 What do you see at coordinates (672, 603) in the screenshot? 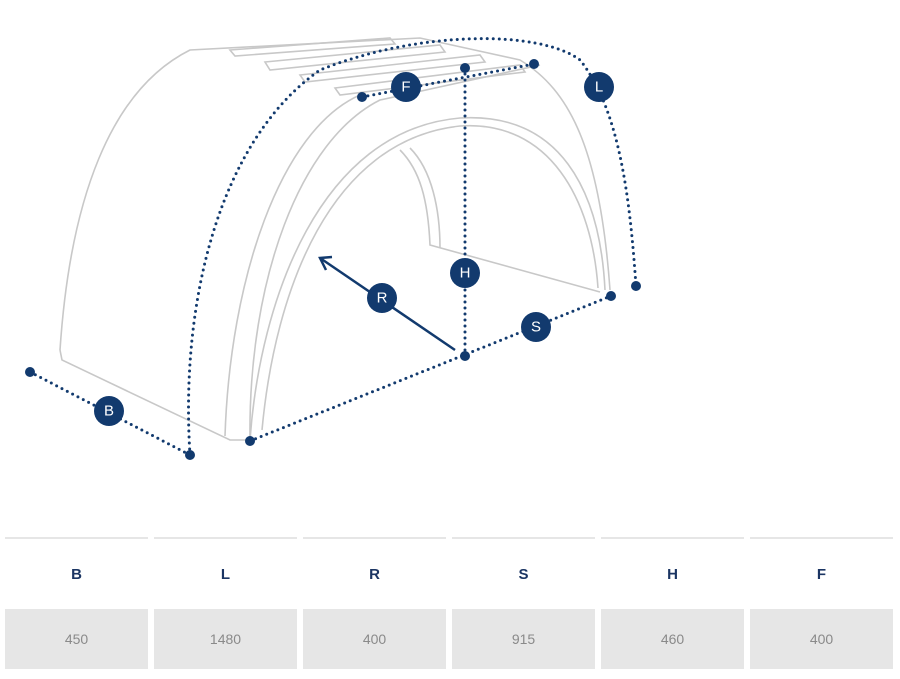
I see `column-h: H 460` at bounding box center [672, 603].